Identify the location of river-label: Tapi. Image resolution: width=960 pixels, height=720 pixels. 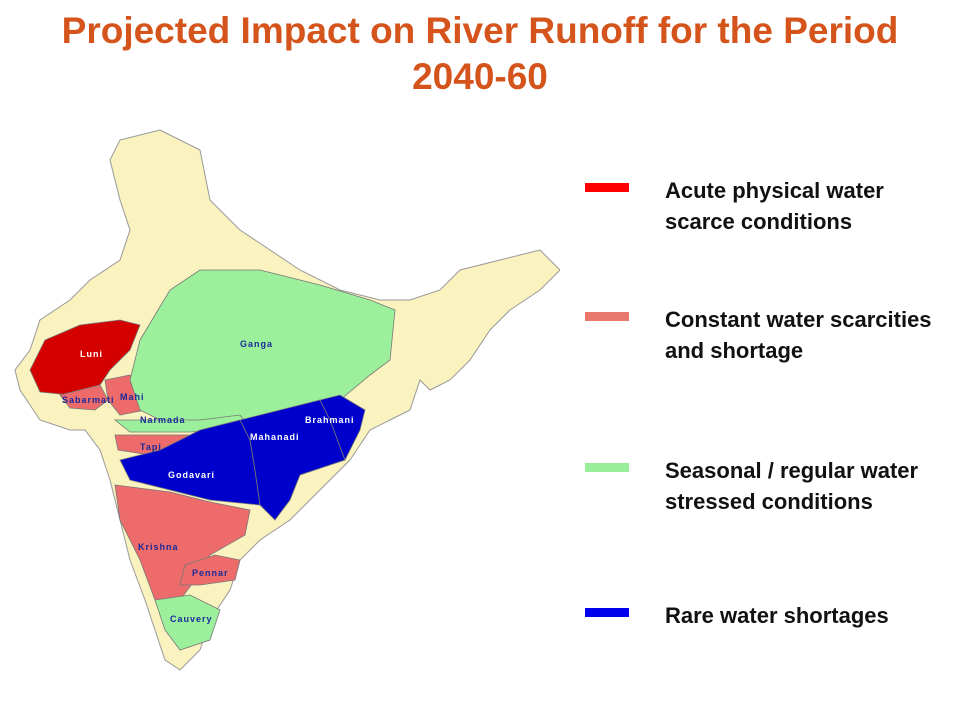
(151, 447).